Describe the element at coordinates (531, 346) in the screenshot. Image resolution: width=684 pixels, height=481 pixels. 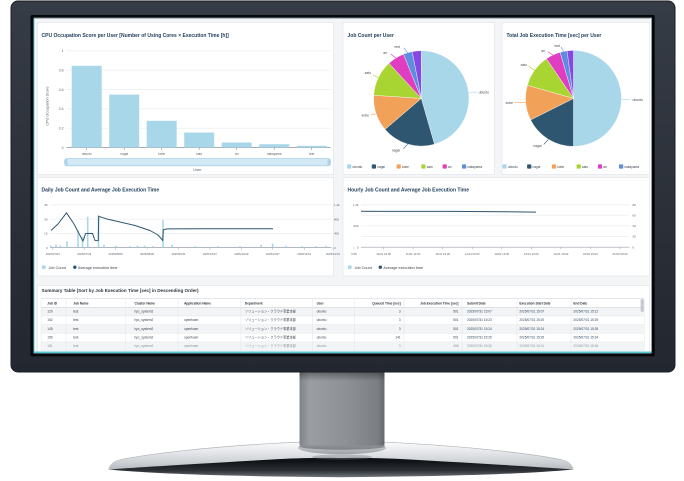
I see `svg-text: 2025/07/31 15:31` at that location.